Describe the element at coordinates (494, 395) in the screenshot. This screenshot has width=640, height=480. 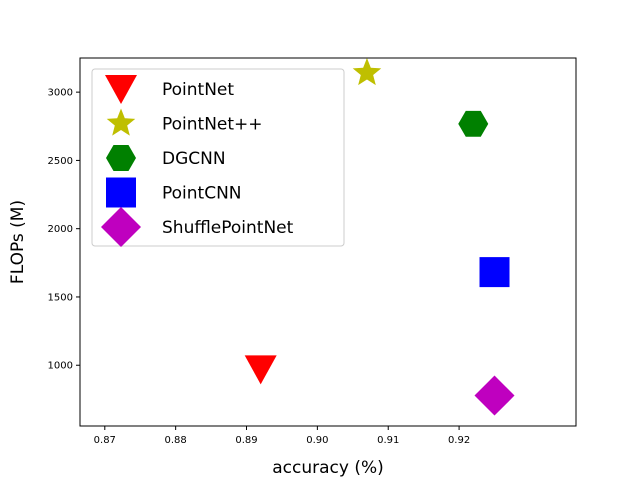
I see `data-point-shufflepointnet` at that location.